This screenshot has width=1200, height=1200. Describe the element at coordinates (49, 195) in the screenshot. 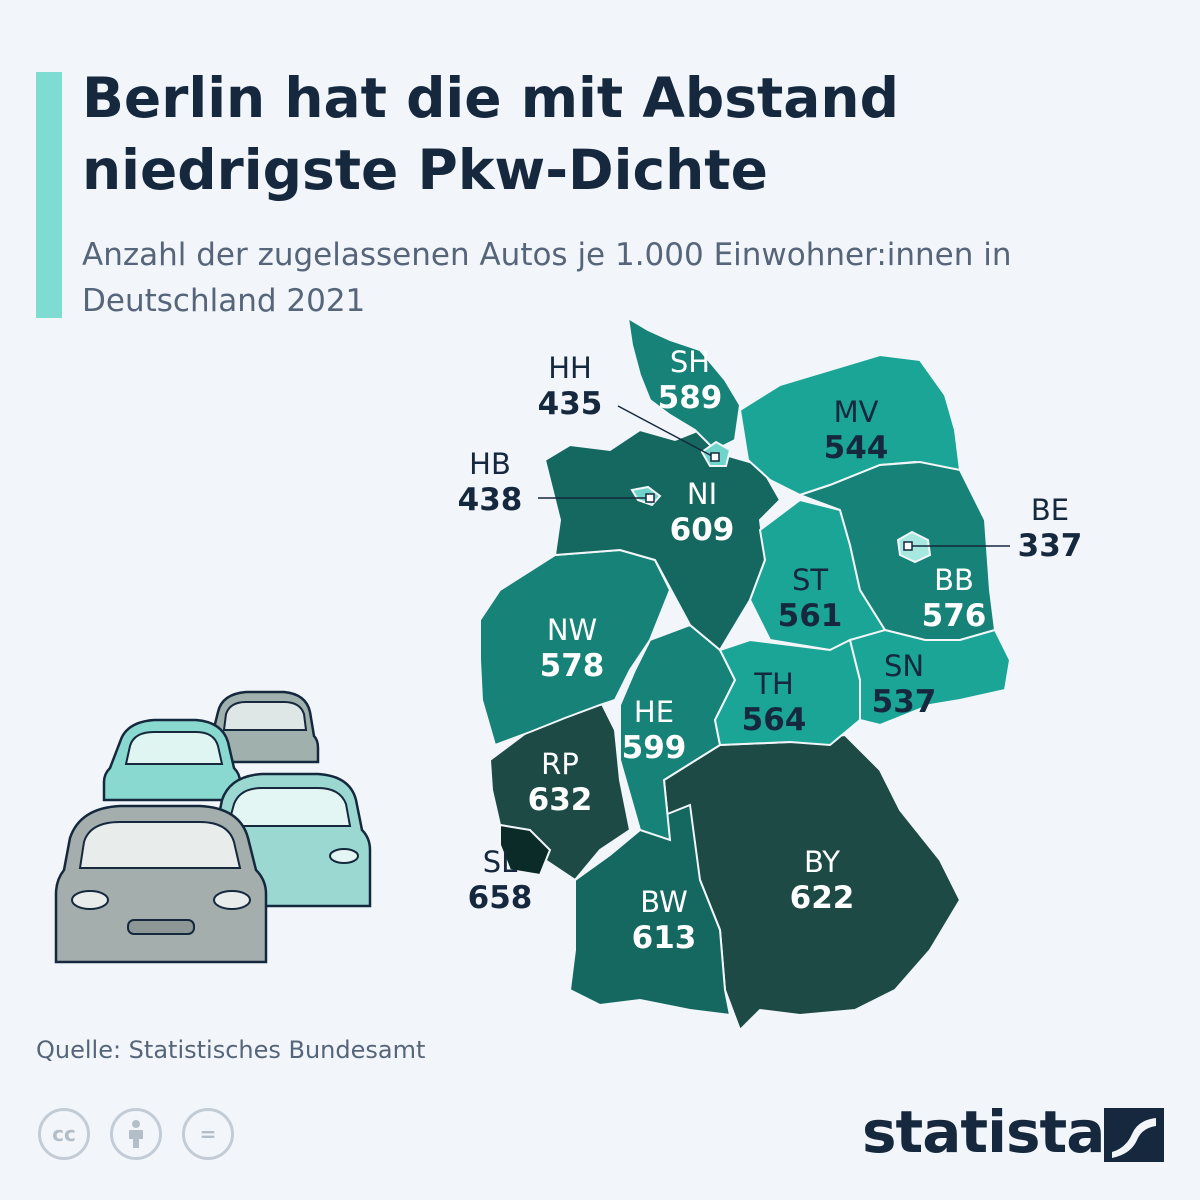

I see `accent-bar` at that location.